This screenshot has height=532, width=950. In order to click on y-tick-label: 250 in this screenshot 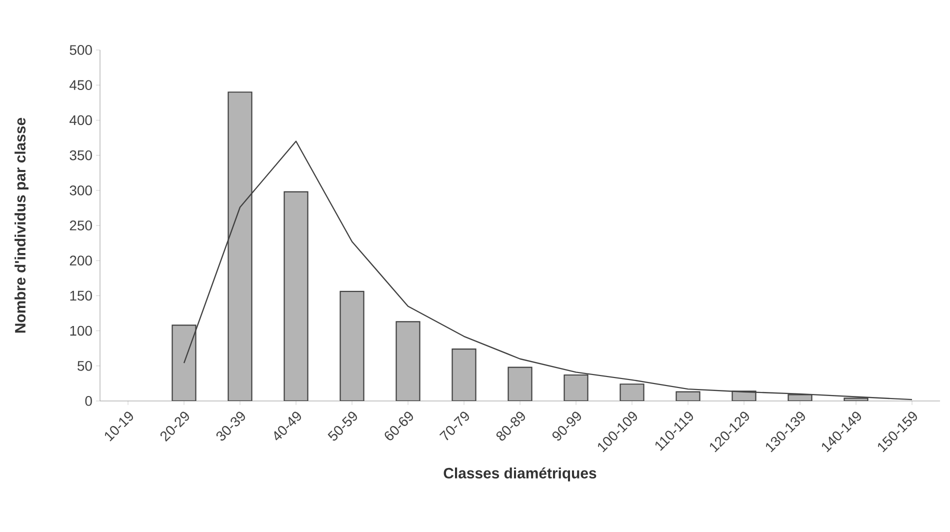, I will do `click(81, 225)`.